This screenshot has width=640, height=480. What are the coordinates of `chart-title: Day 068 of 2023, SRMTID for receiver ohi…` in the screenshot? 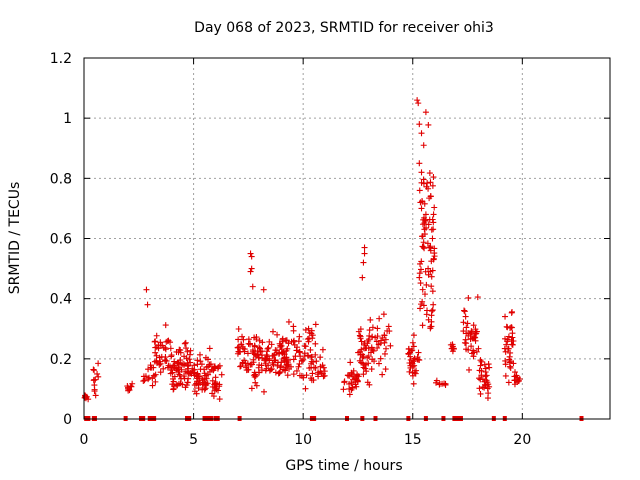 It's located at (344, 28).